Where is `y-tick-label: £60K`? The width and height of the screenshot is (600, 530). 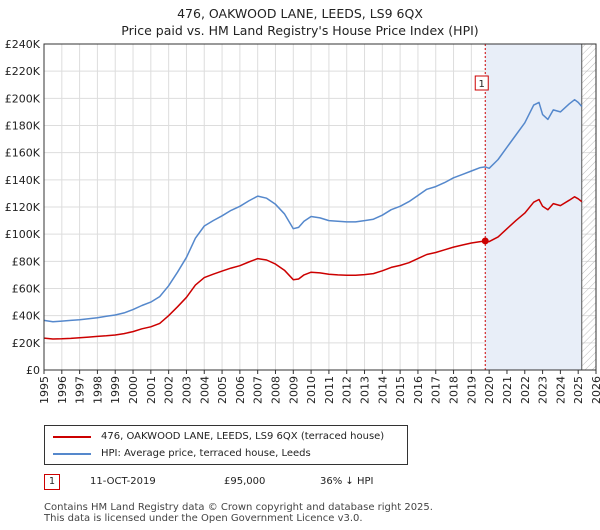
y-tick-label: £60K is located at coordinates (26, 289).